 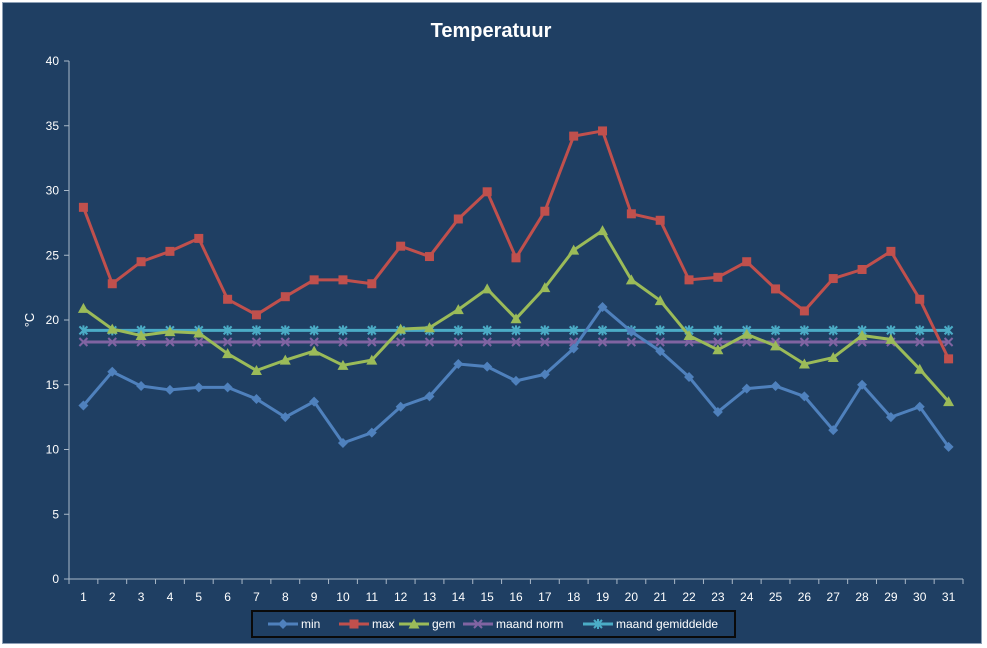 I want to click on x-tick-label: 2, so click(x=112, y=597).